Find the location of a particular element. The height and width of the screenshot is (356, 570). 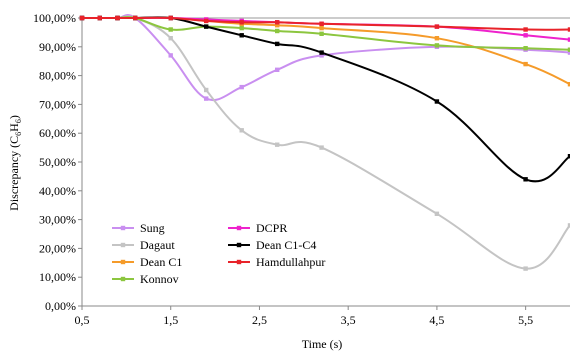

legend-item-dean-c1: Dean C1 is located at coordinates (147, 262).